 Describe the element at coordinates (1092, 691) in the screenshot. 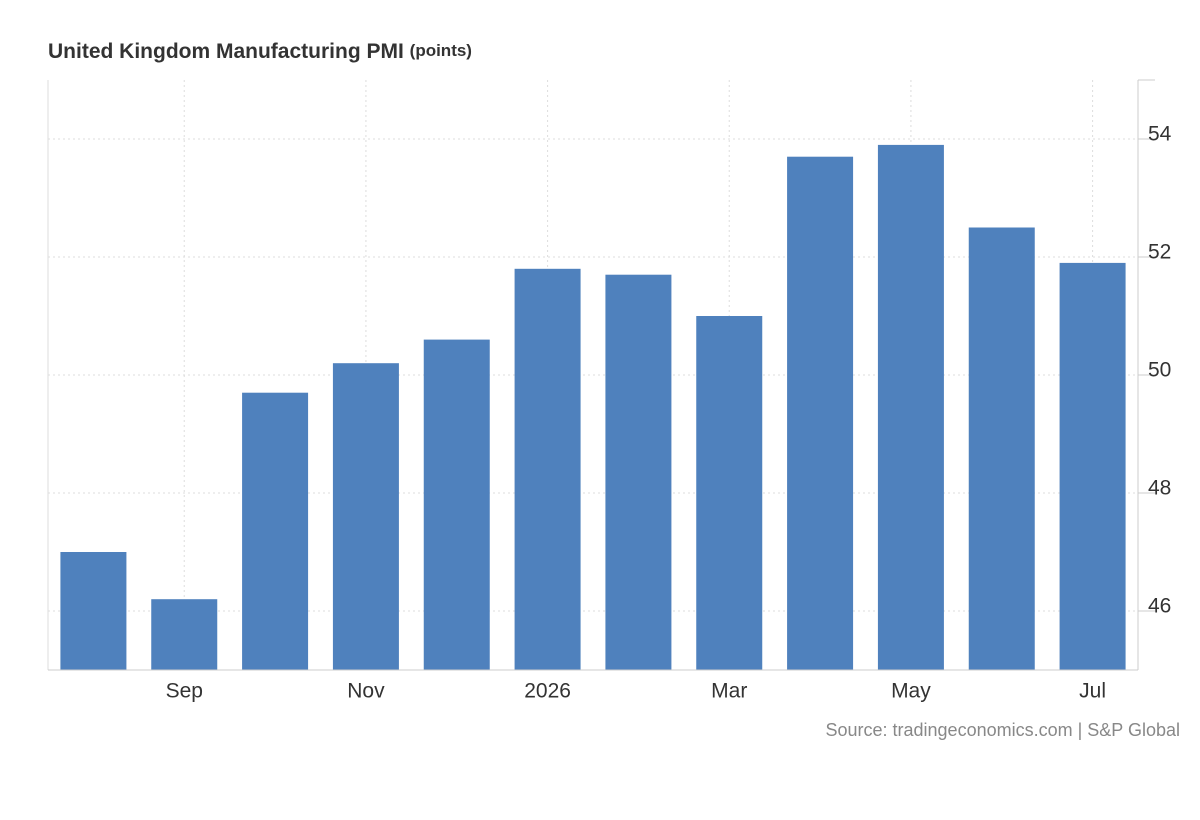

I see `x-tick-label: Jul` at that location.